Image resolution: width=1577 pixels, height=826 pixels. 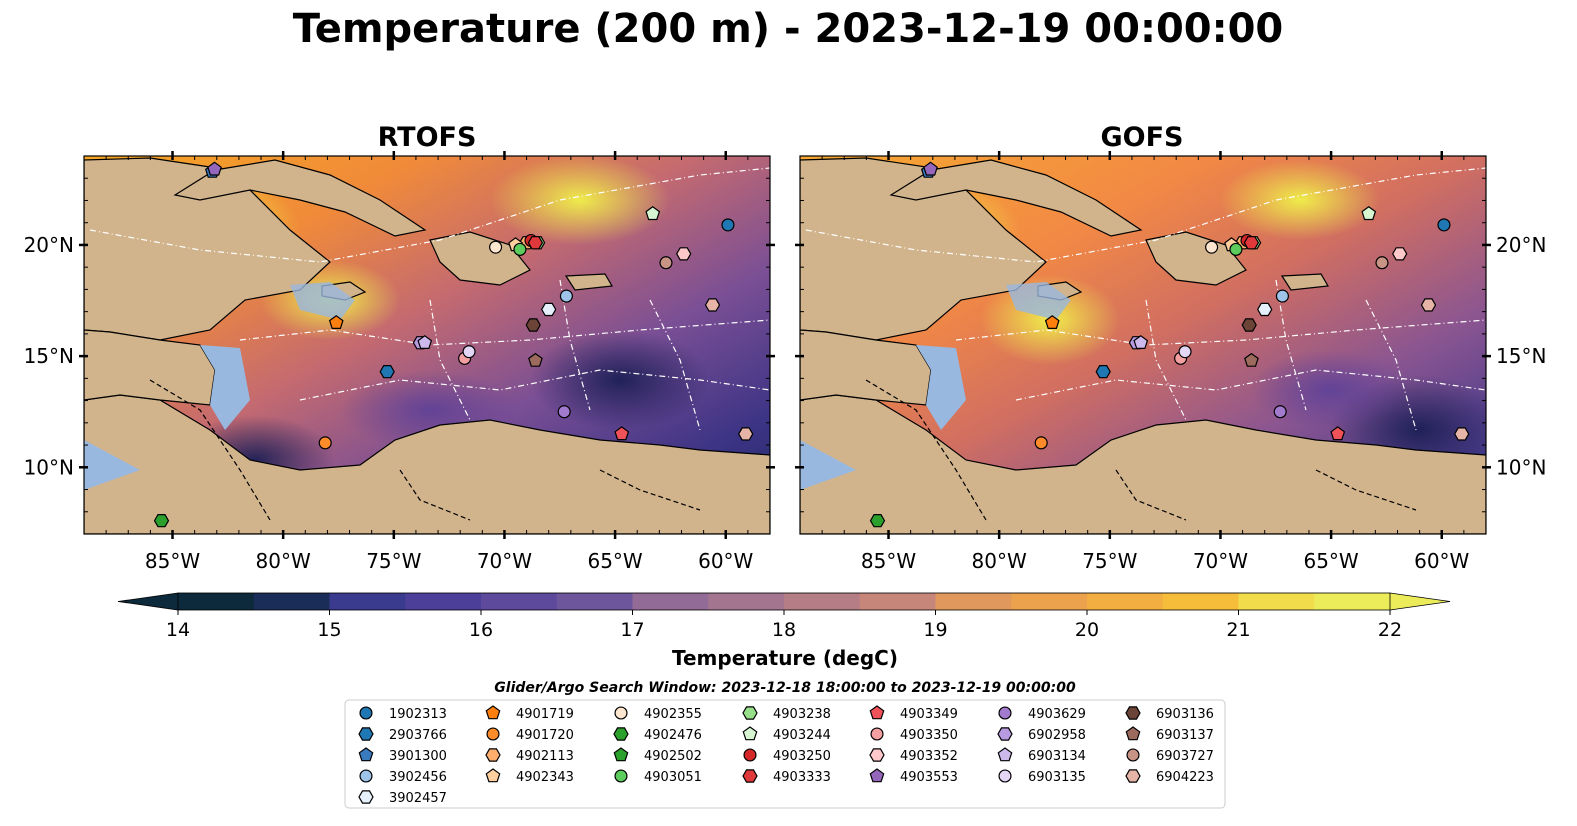 I want to click on legend-label: 4901719, so click(x=545, y=714).